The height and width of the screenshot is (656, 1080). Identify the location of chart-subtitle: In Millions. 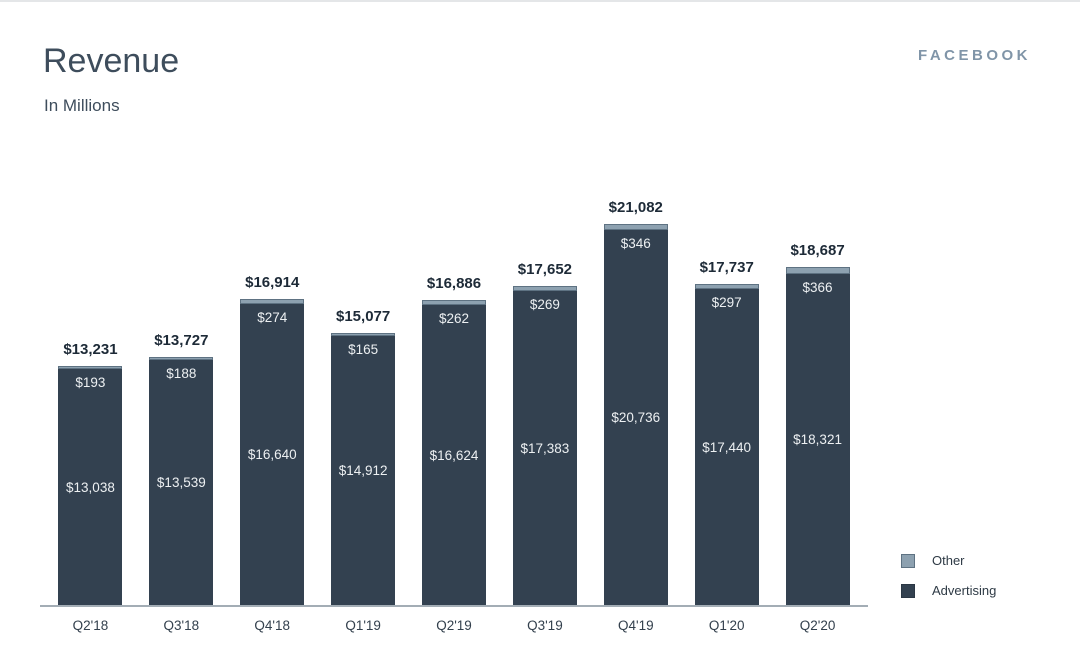
(82, 105).